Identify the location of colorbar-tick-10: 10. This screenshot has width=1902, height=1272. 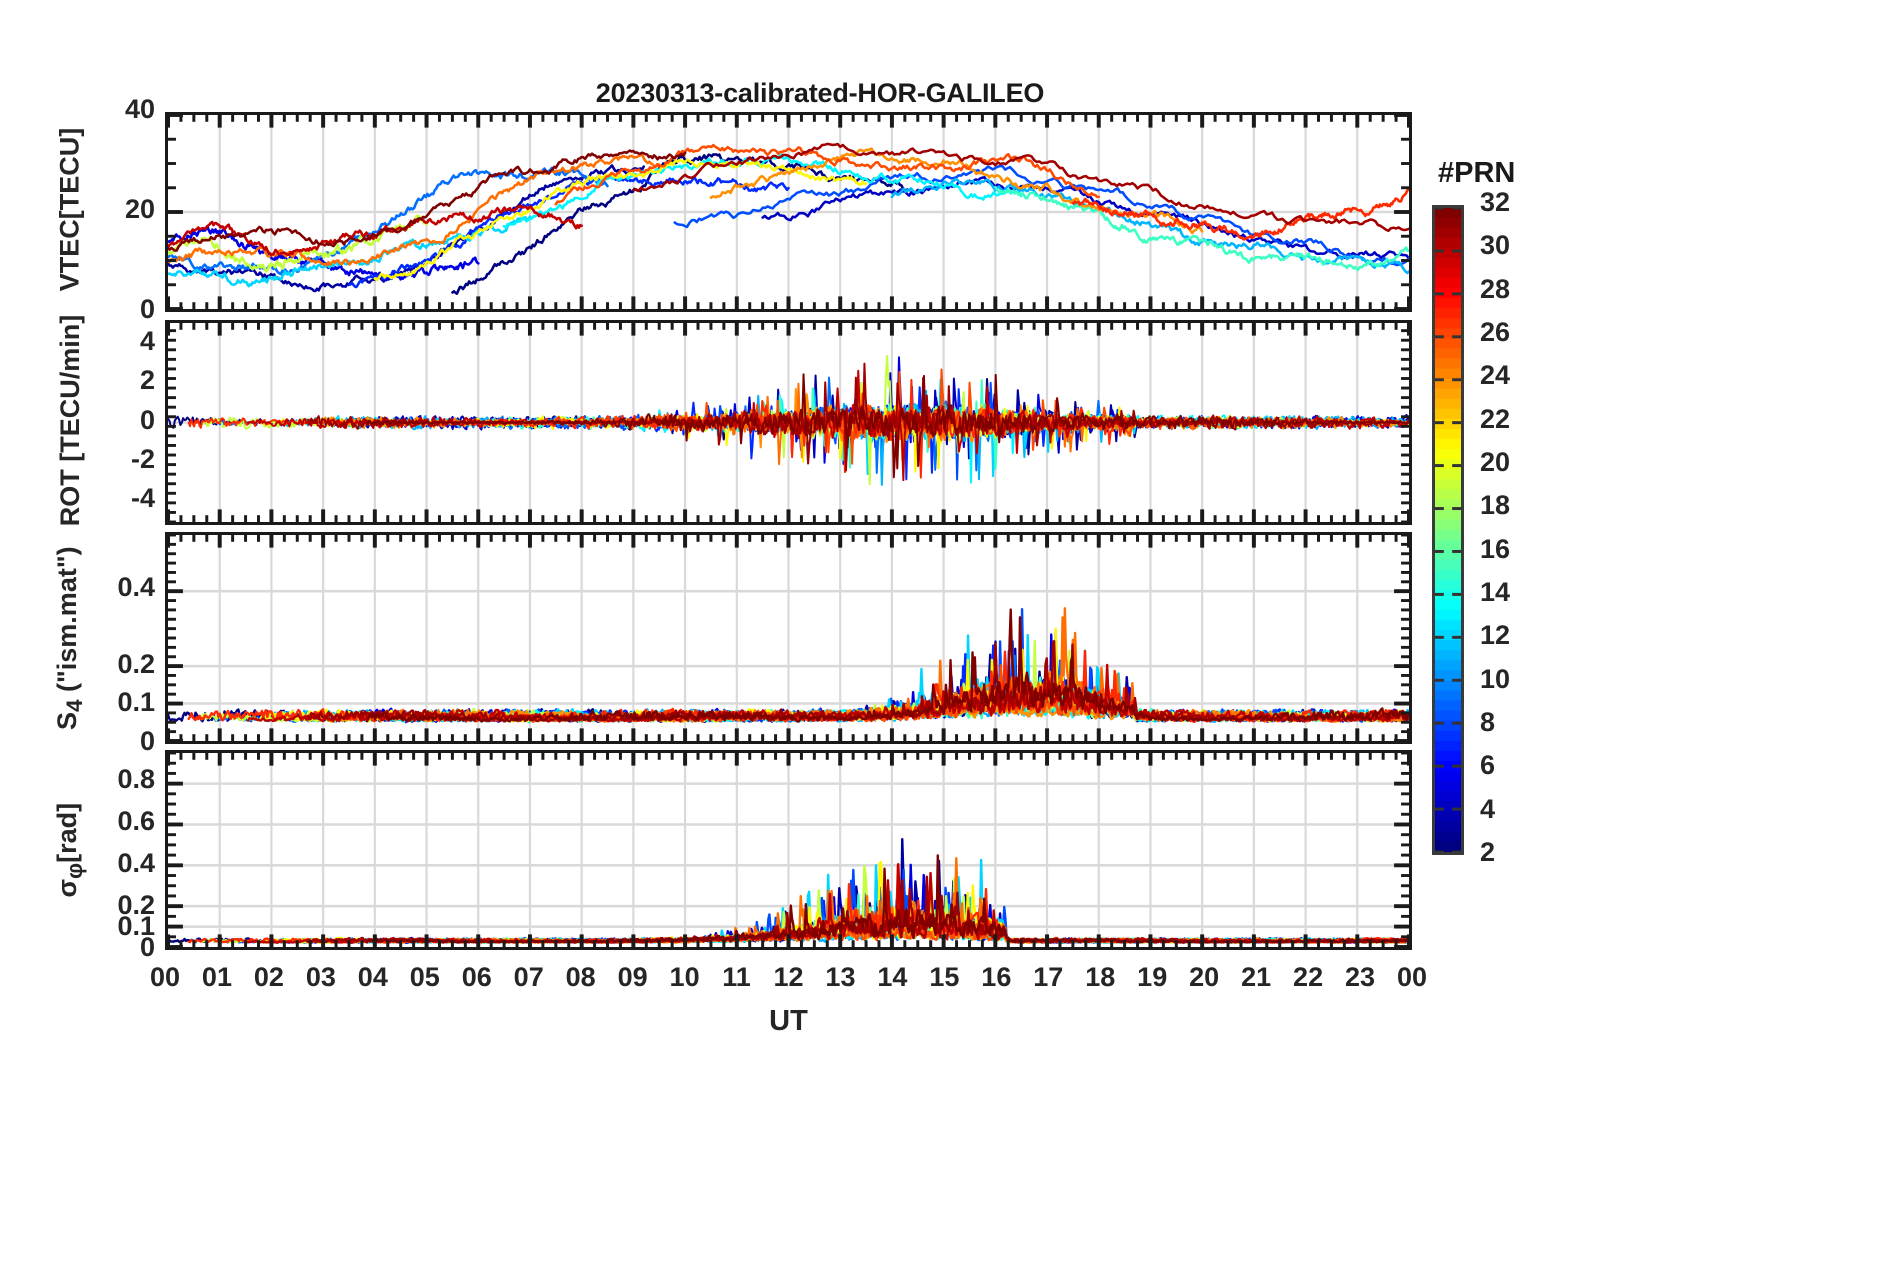
(1495, 678).